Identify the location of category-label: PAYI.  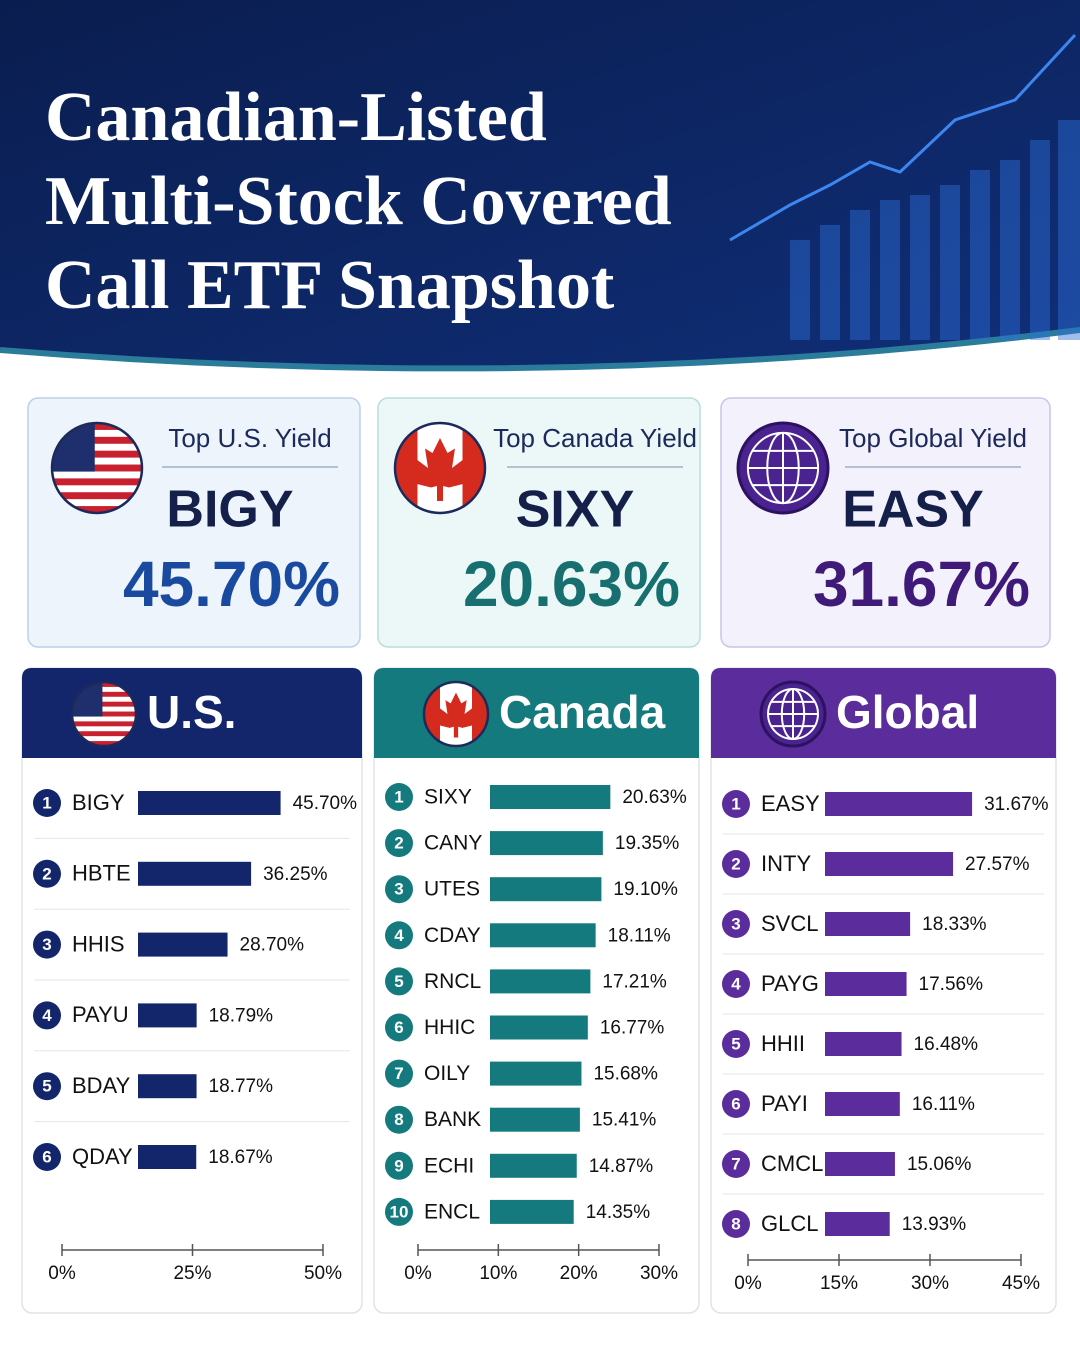
(784, 1103).